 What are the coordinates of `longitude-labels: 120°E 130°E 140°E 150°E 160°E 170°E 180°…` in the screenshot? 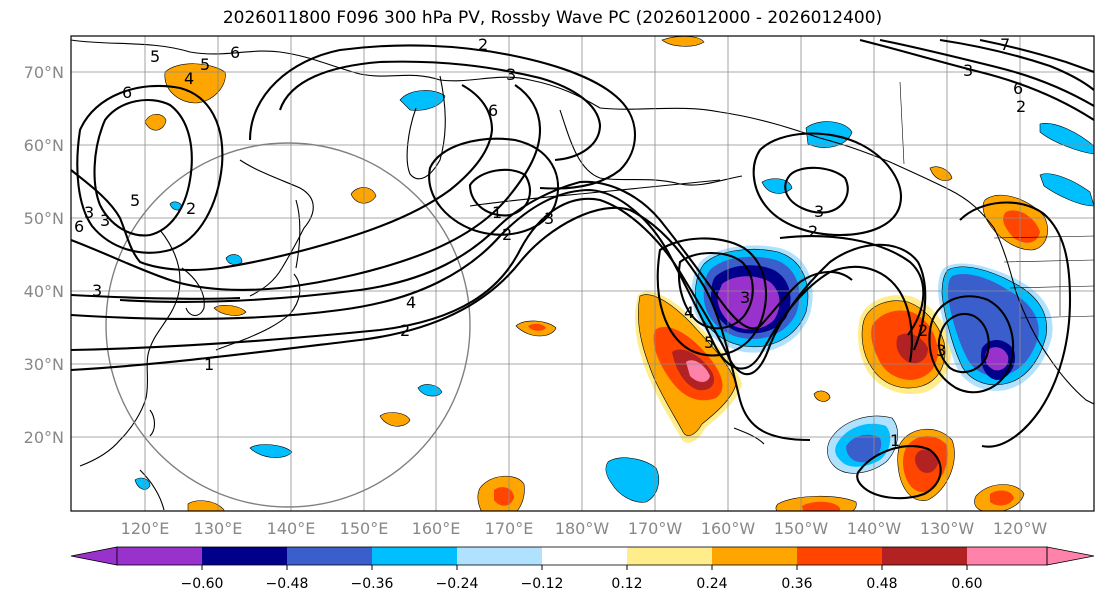 It's located at (584, 528).